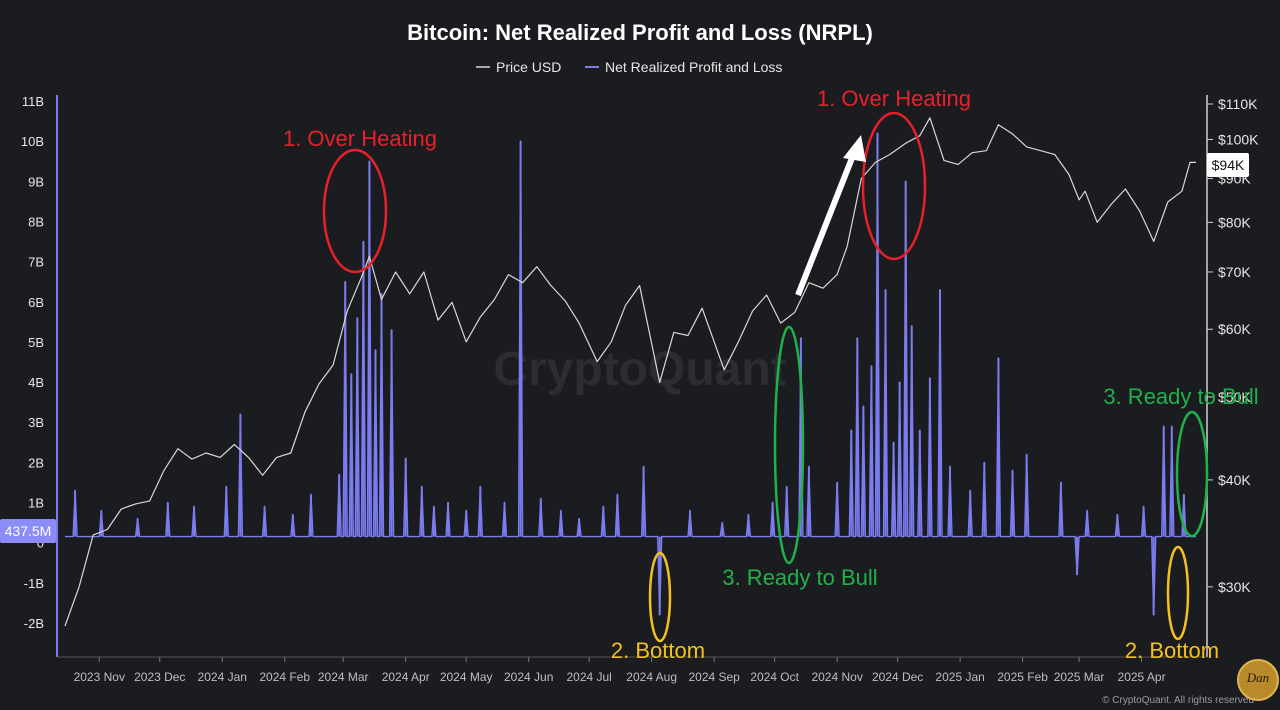 The width and height of the screenshot is (1280, 710). I want to click on y-left-tick-label: 0, so click(40, 543).